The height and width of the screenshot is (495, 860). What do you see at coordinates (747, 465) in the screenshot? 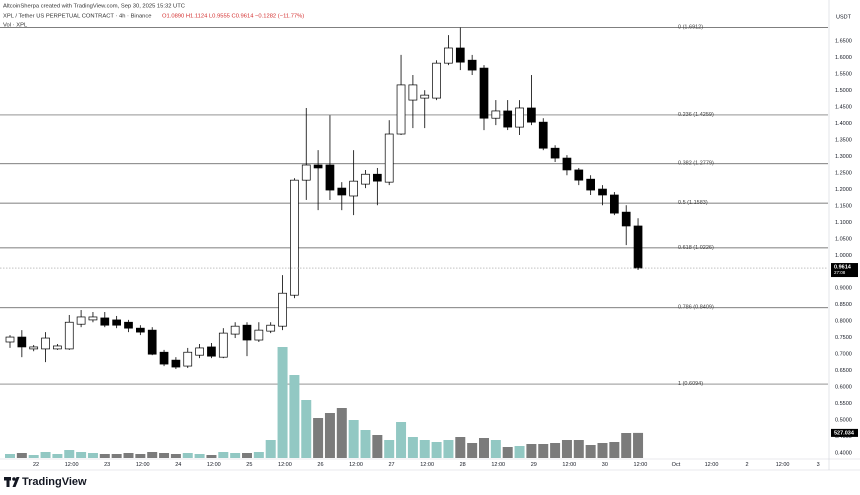
I see `x-tick-label: 2` at bounding box center [747, 465].